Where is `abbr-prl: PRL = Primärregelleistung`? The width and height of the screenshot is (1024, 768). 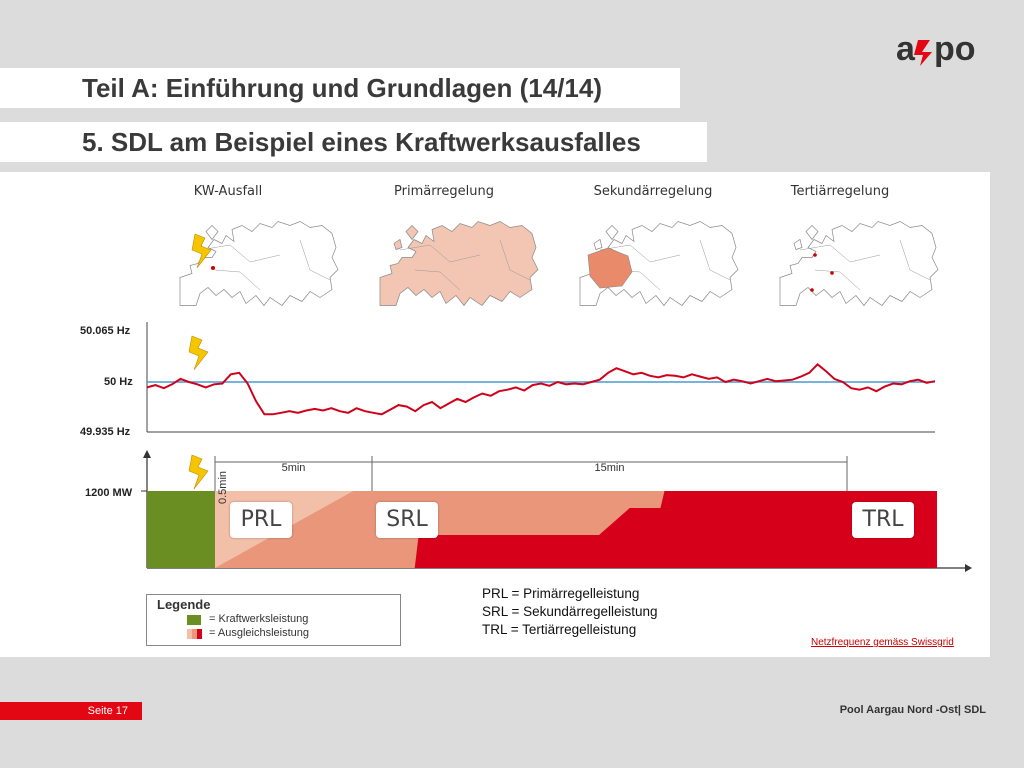 abbr-prl: PRL = Primärregelleistung is located at coordinates (561, 593).